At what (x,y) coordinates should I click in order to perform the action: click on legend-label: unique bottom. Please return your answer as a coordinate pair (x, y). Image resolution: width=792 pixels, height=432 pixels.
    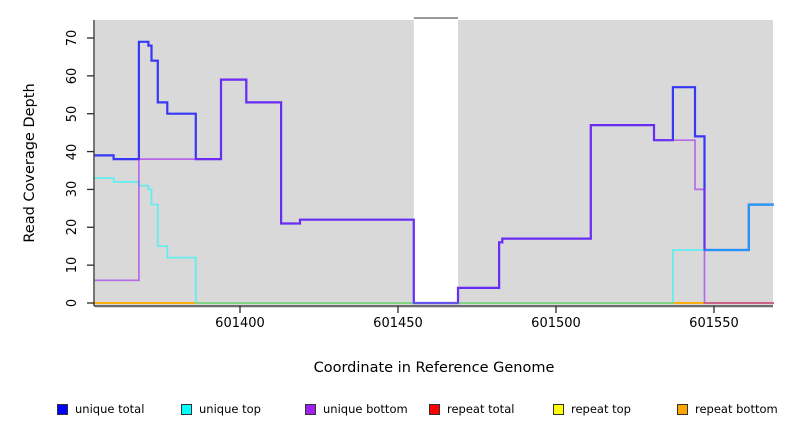
    Looking at the image, I should click on (365, 409).